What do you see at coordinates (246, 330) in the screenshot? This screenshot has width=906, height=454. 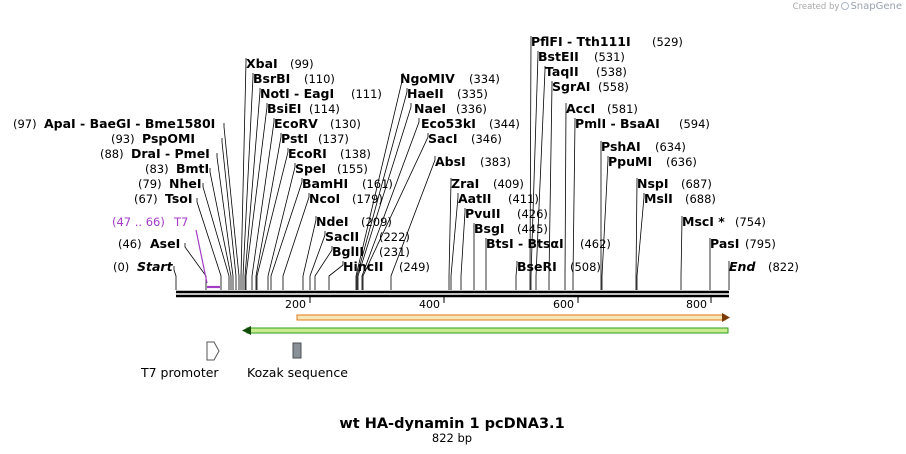 I see `green-feature-arrowhead` at bounding box center [246, 330].